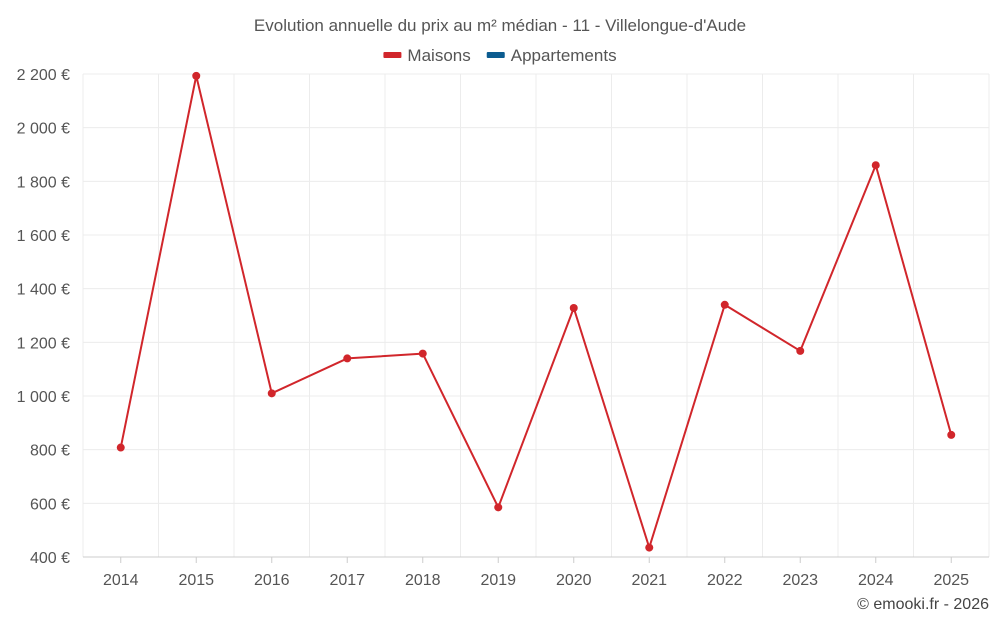 The height and width of the screenshot is (625, 1000). Describe the element at coordinates (876, 580) in the screenshot. I see `x-tick-label: 2024` at that location.